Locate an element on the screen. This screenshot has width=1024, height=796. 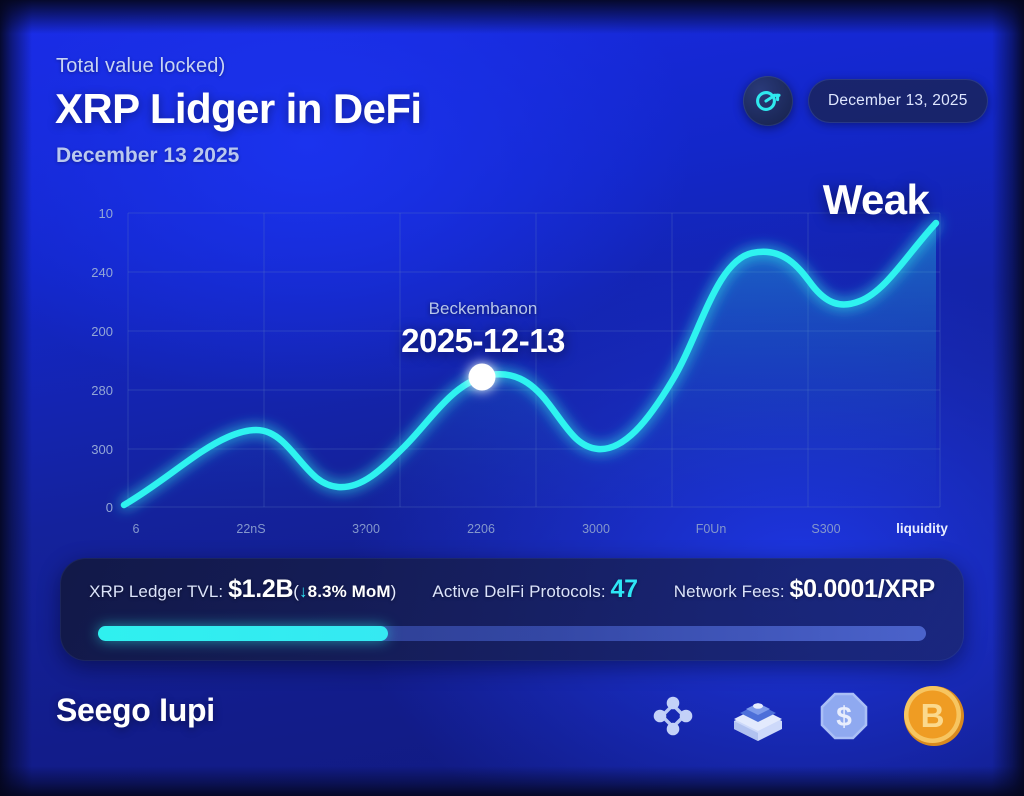
footer-brand-text: Seego Iupi is located at coordinates (135, 710).